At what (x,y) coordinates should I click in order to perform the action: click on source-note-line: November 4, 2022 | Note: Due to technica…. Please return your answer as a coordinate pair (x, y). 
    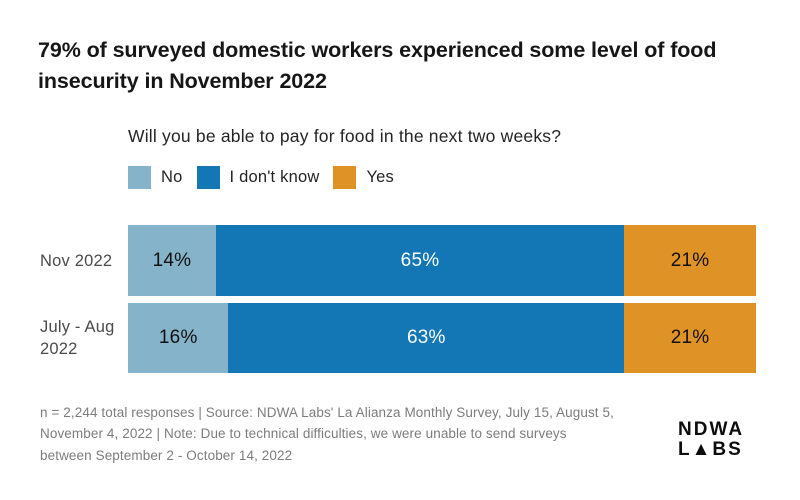
    Looking at the image, I should click on (303, 434).